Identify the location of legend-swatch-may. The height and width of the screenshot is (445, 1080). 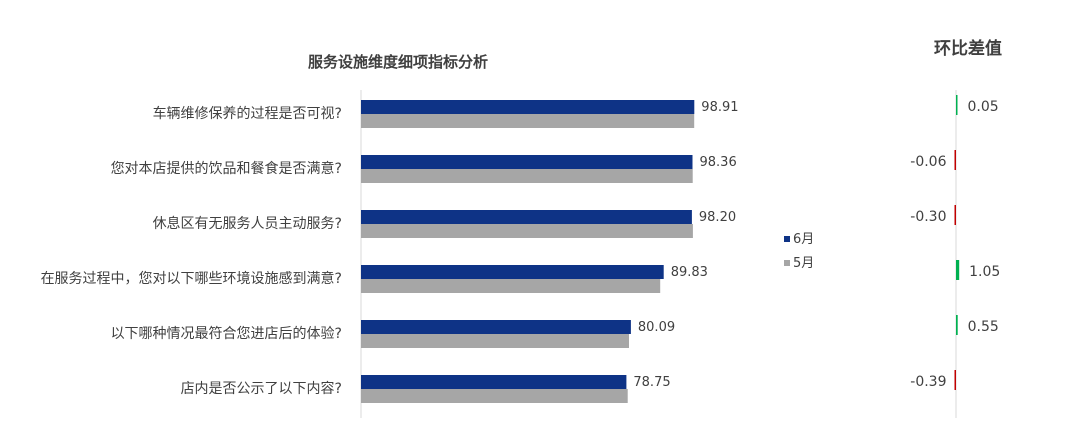
(787, 263).